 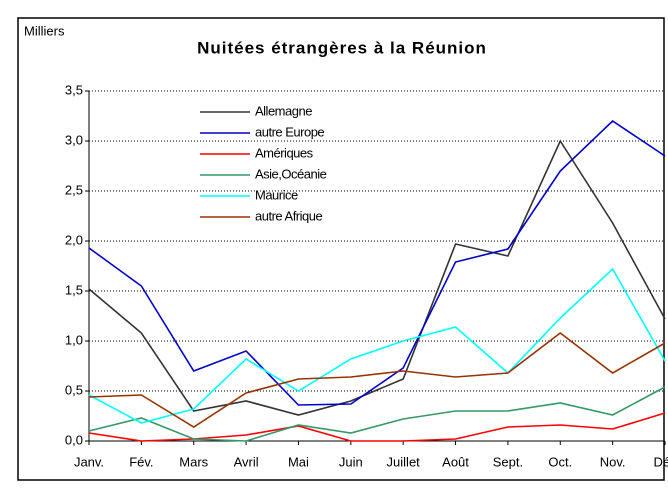 What do you see at coordinates (74, 189) in the screenshot?
I see `y-tick-label: 2,5` at bounding box center [74, 189].